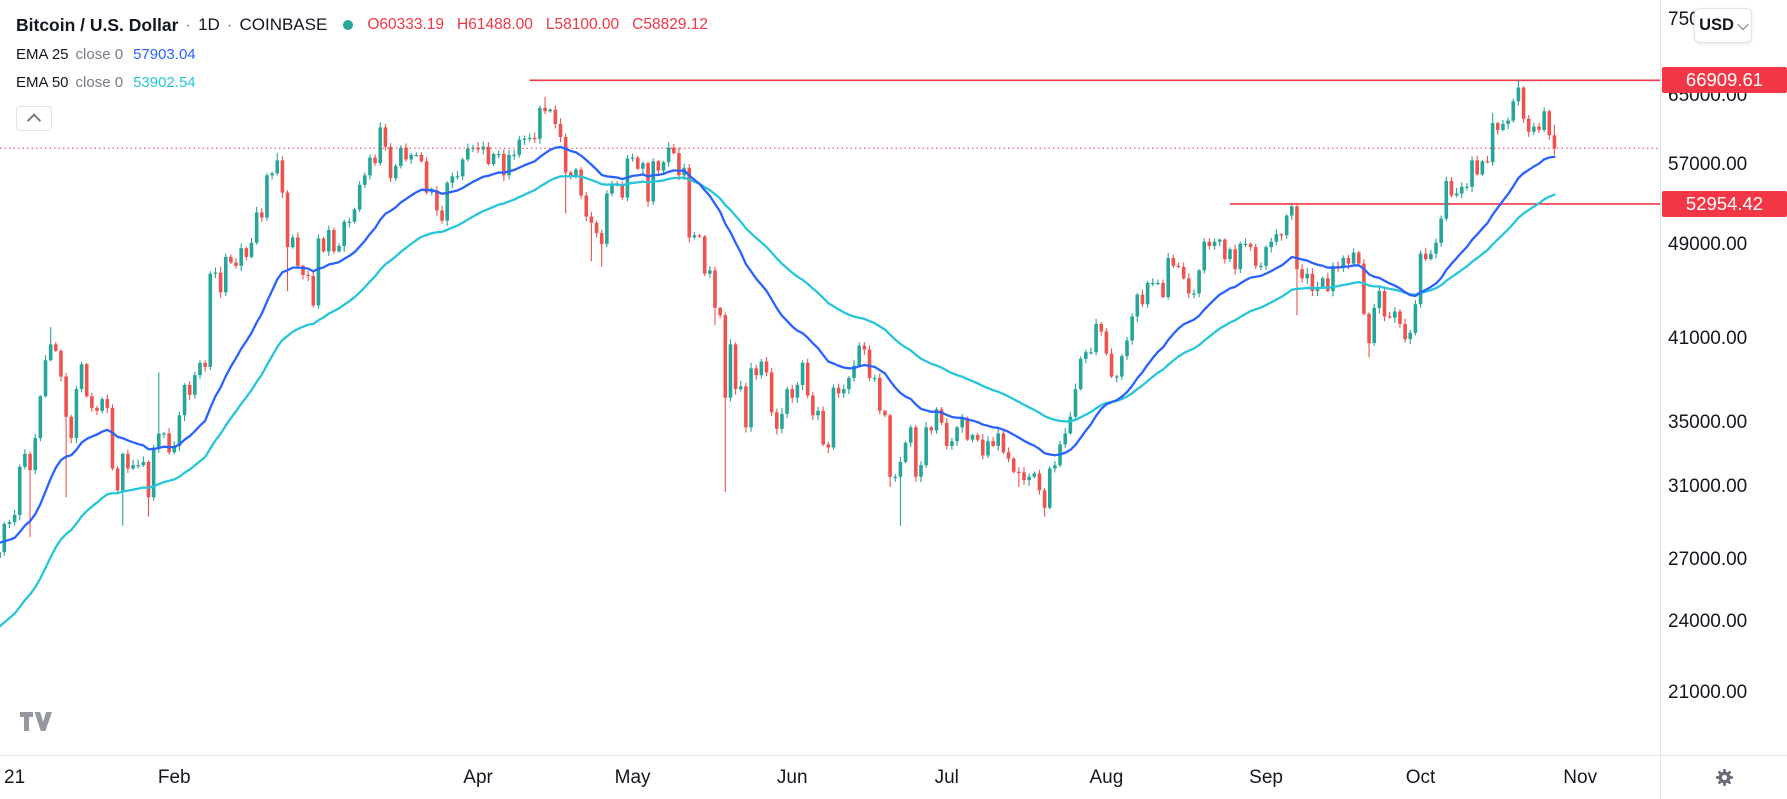 Image resolution: width=1787 pixels, height=799 pixels. Describe the element at coordinates (792, 777) in the screenshot. I see `time-axis-label: Jun` at that location.